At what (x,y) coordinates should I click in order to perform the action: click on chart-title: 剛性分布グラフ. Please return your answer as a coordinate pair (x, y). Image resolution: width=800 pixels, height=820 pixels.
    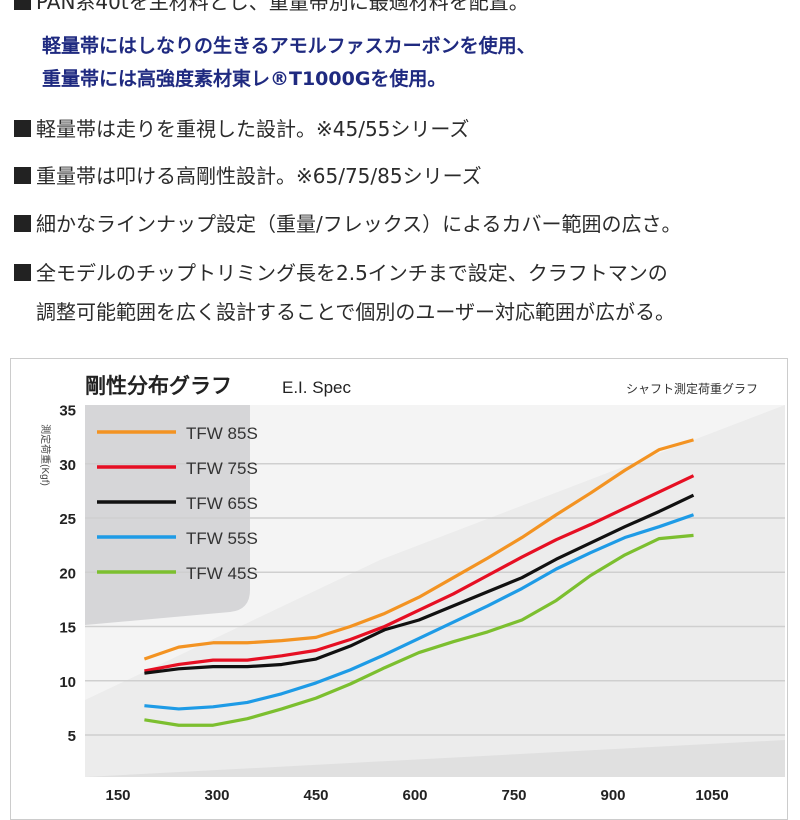
    Looking at the image, I should click on (158, 386).